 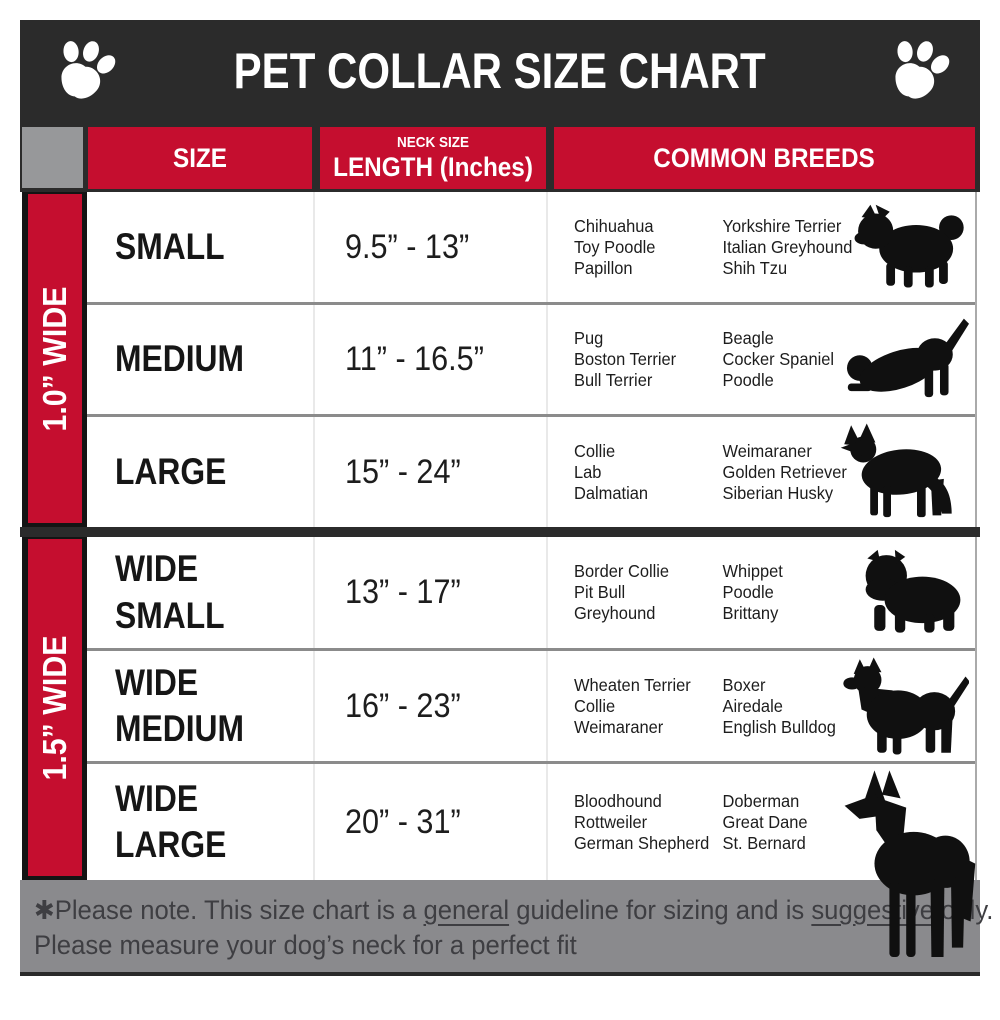 I want to click on playing-beagle-dog-silhouette-icon, so click(x=905, y=360).